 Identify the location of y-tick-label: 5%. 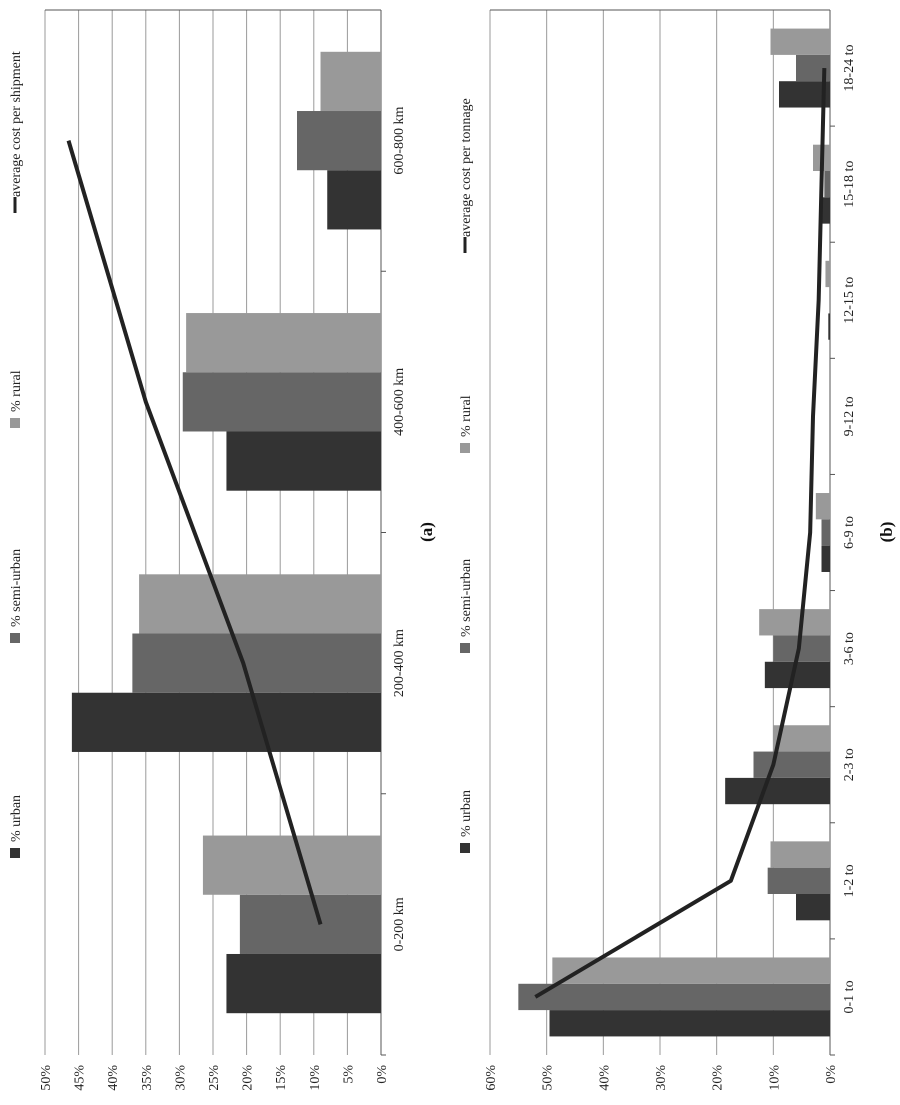
(348, 1074).